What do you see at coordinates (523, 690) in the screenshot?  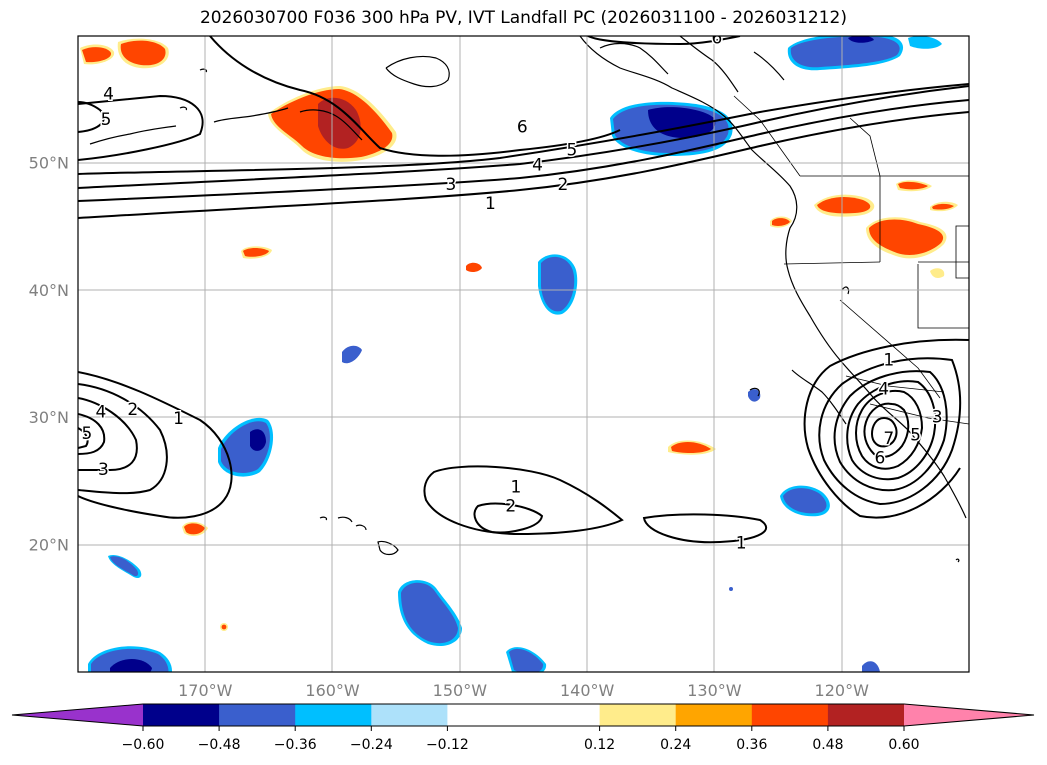 I see `longitude-axis-labels: 170°W 160°W 150°W 140°W 130°W 120°W` at bounding box center [523, 690].